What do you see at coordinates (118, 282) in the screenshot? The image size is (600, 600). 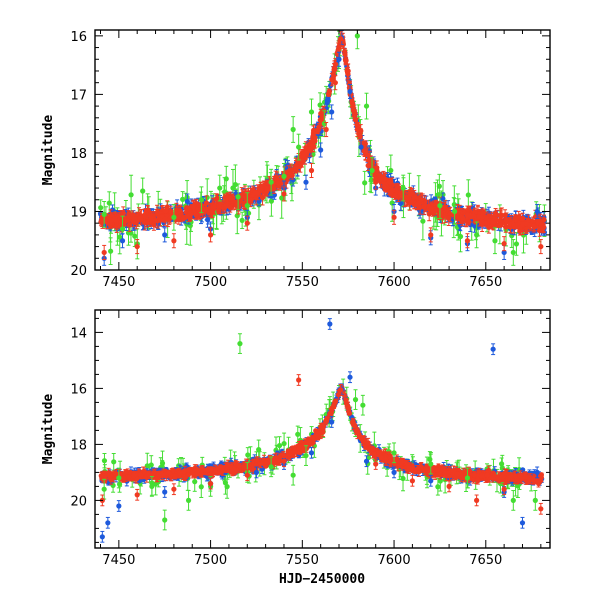 I see `panel-top-x-tick-label: 7450` at bounding box center [118, 282].